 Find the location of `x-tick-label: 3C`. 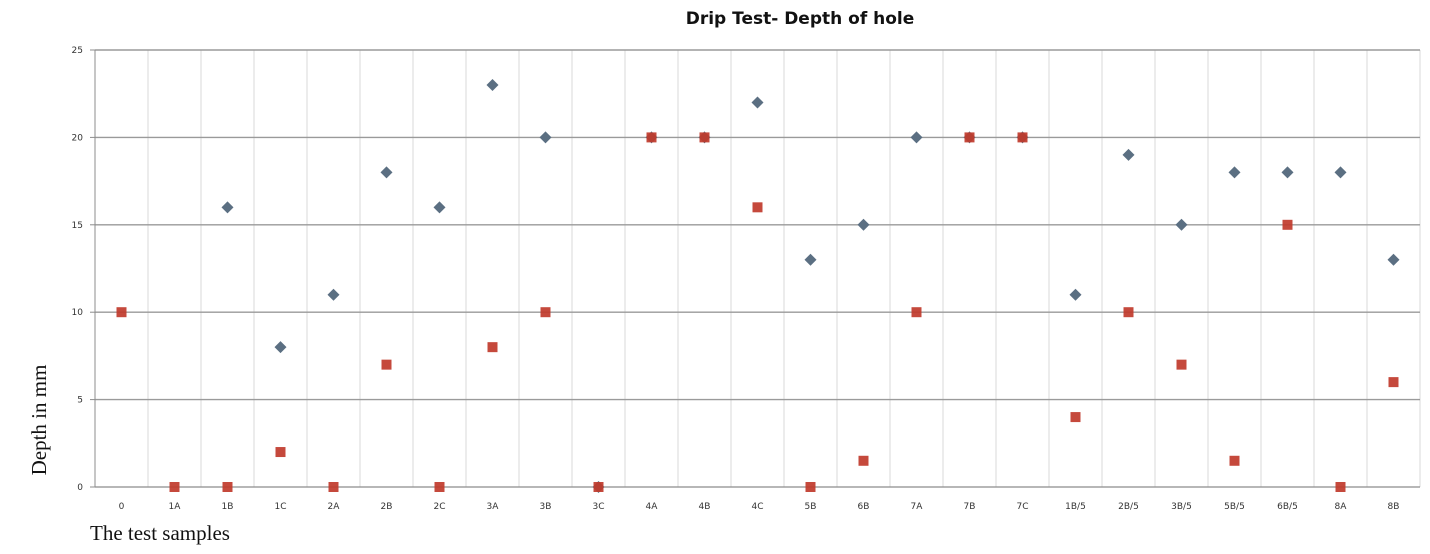

x-tick-label: 3C is located at coordinates (598, 507).